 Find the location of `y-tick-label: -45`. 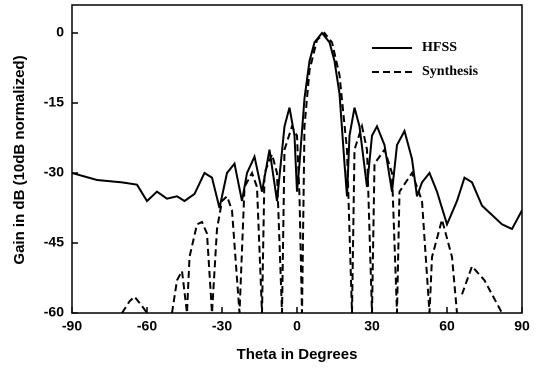

y-tick-label: -45 is located at coordinates (54, 242).